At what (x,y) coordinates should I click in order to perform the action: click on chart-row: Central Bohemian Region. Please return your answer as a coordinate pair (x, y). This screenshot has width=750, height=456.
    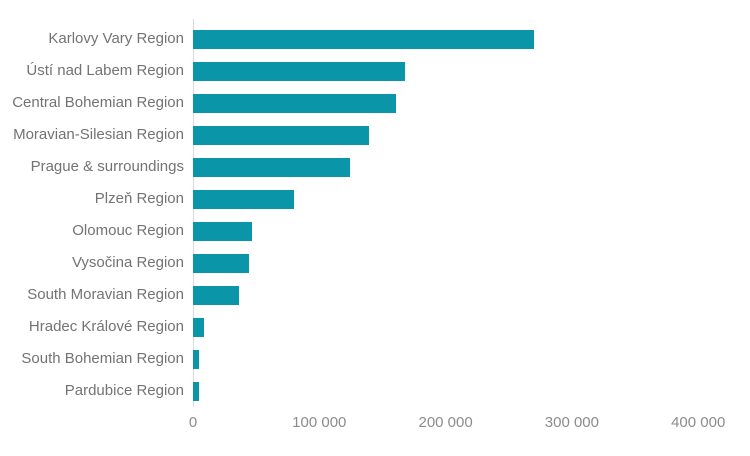
    Looking at the image, I should click on (375, 103).